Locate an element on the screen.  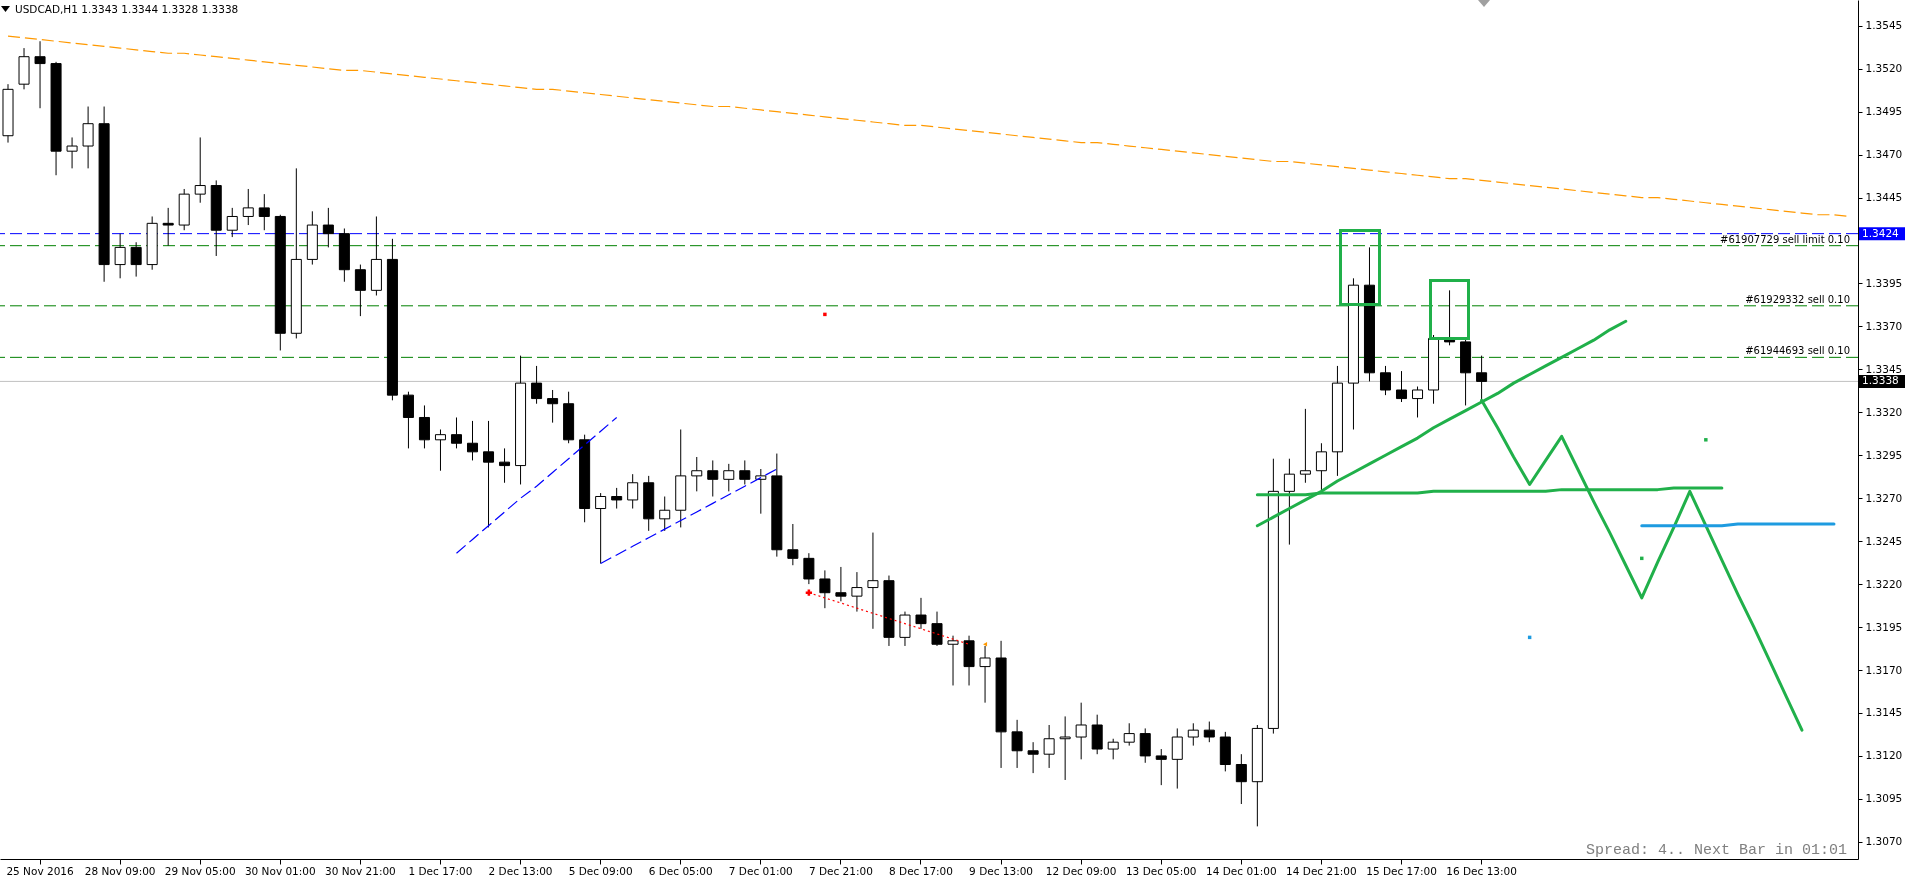
x-tick-label: 1 Dec 17:00 is located at coordinates (440, 870).